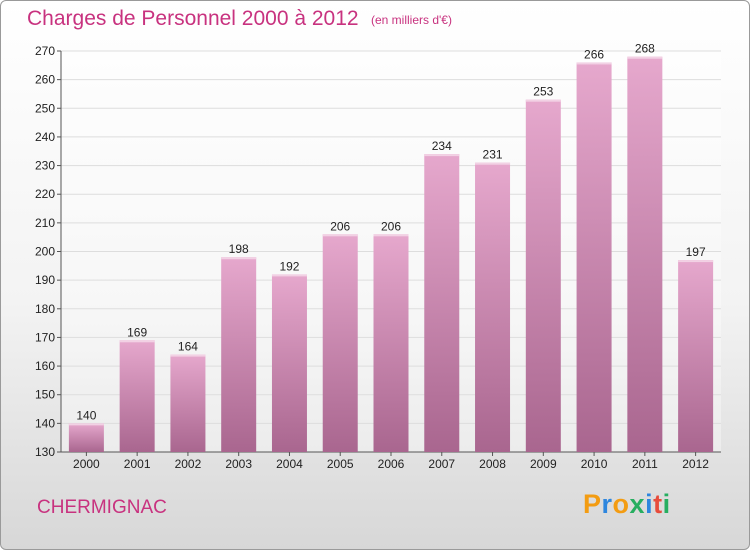 The width and height of the screenshot is (750, 550). Describe the element at coordinates (193, 18) in the screenshot. I see `chart-title: Charges de Personnel 2000 à 2012` at that location.